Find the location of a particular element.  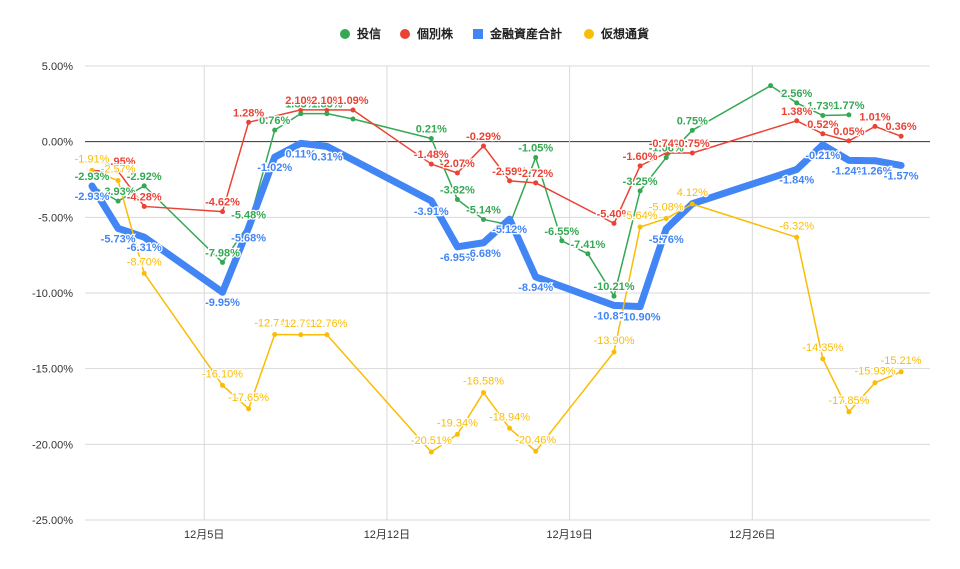

x-tick-label: 12月19日 is located at coordinates (569, 535).